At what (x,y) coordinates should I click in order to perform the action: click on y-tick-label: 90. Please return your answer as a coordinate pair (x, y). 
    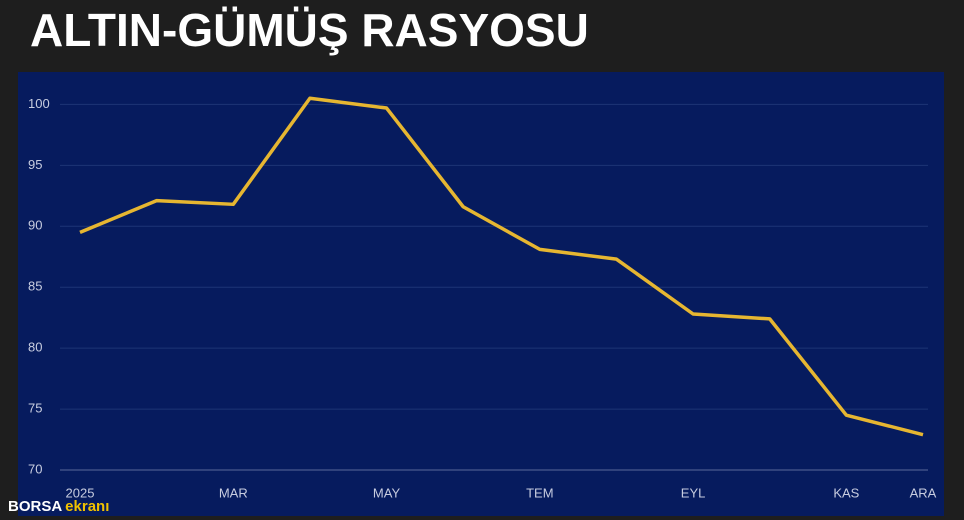
    Looking at the image, I should click on (35, 225).